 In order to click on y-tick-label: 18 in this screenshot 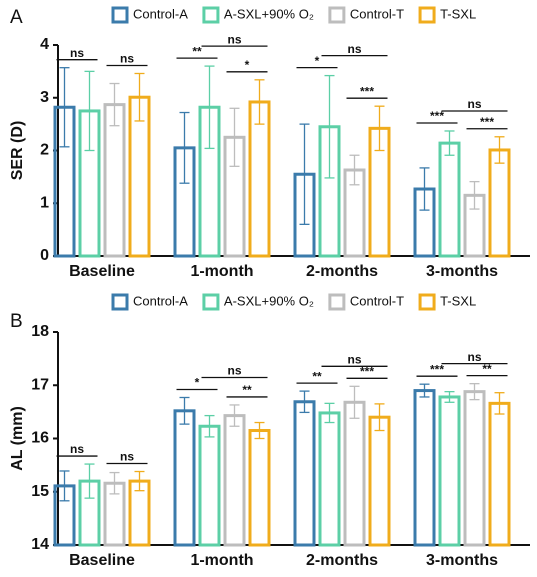, I will do `click(40, 331)`.